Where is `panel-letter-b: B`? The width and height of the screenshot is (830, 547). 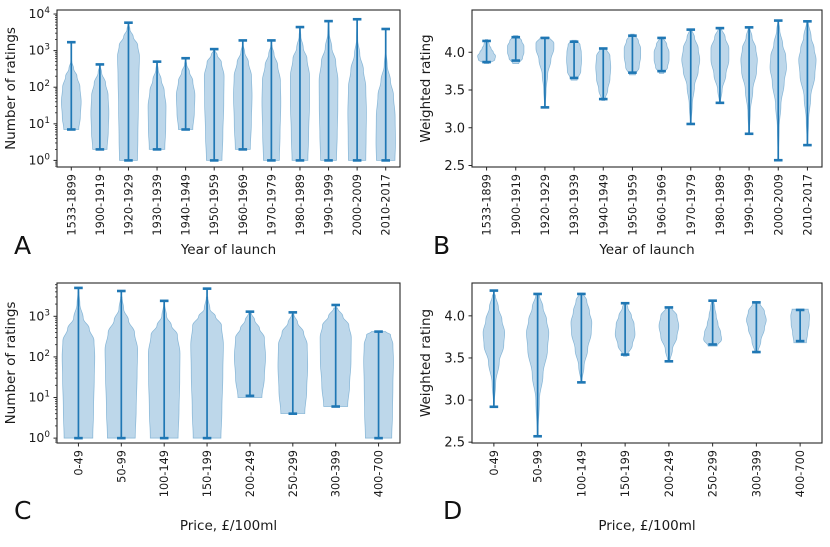 panel-letter-b: B is located at coordinates (442, 245).